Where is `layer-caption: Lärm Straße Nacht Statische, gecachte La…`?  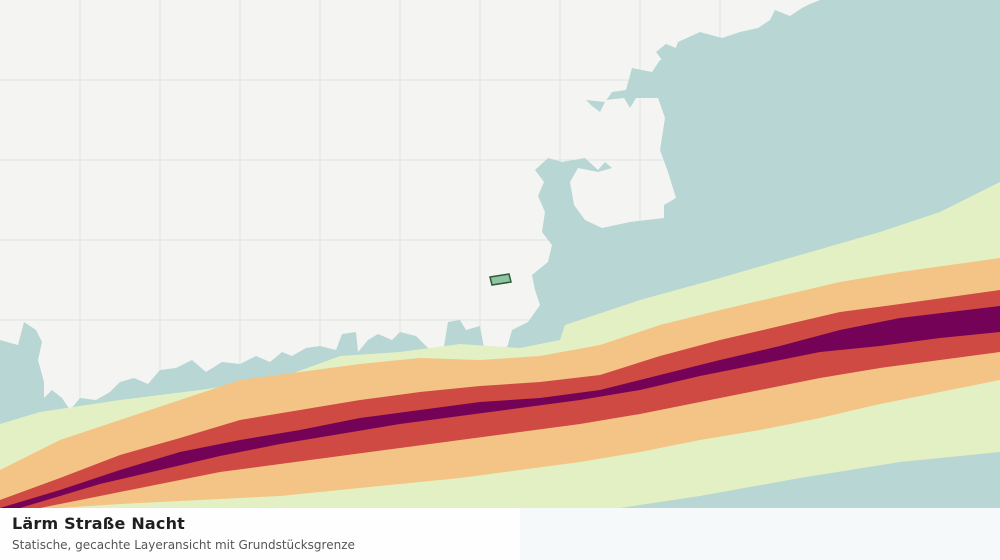 layer-caption: Lärm Straße Nacht Statische, gecachte La… is located at coordinates (500, 534).